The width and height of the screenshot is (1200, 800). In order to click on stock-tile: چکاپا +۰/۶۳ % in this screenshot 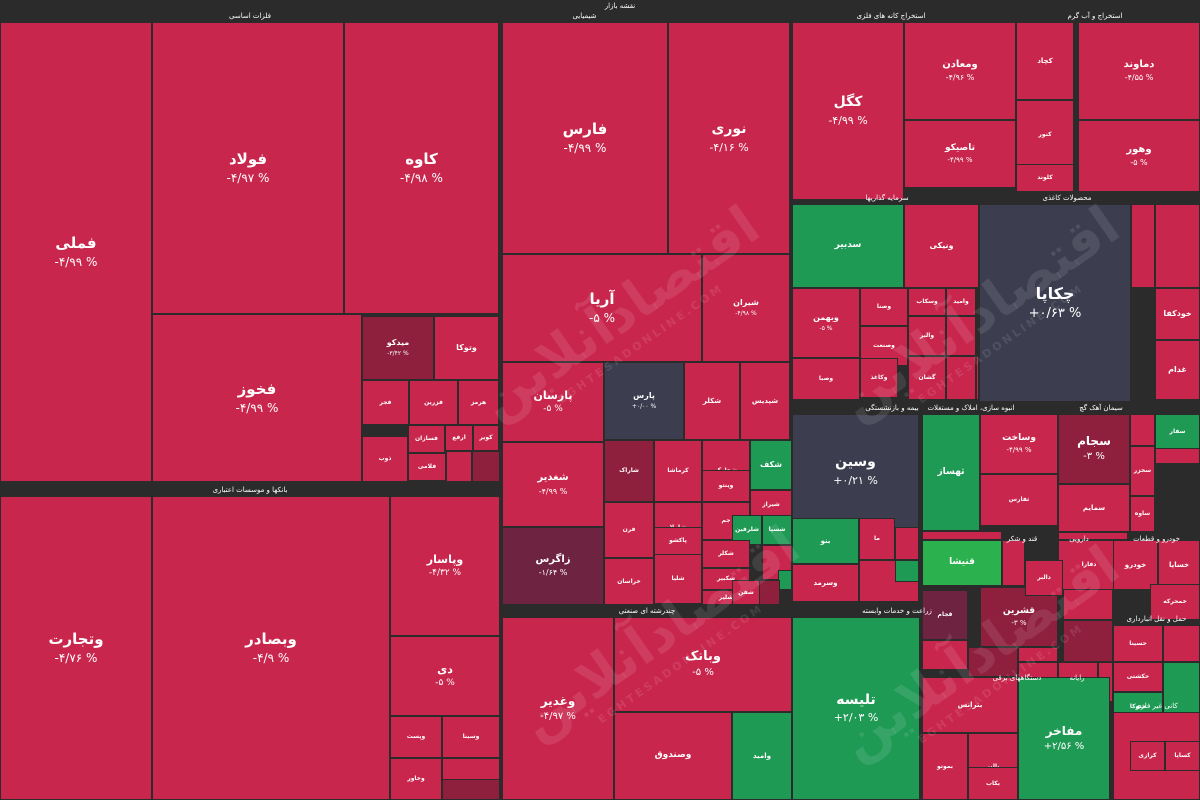, I will do `click(1055, 303)`.